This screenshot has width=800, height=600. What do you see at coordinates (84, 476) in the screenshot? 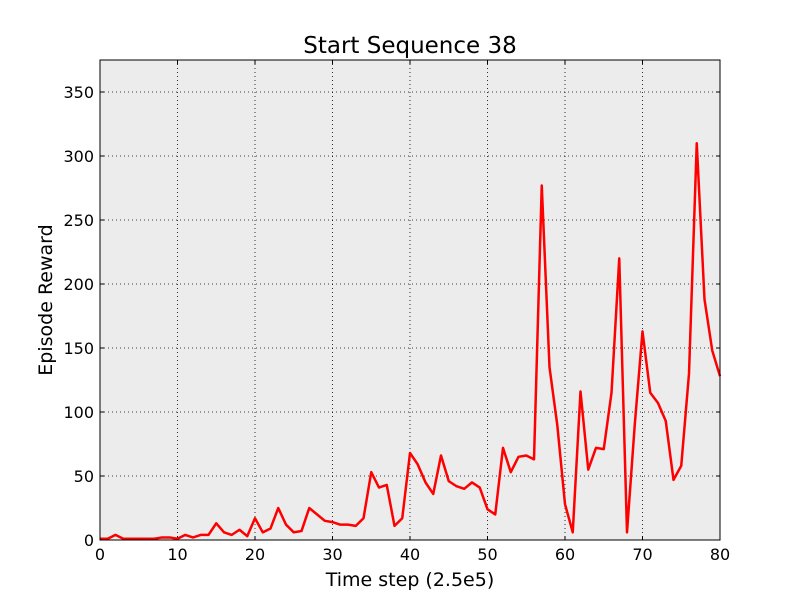
I see `y-tick-label: 50` at bounding box center [84, 476].